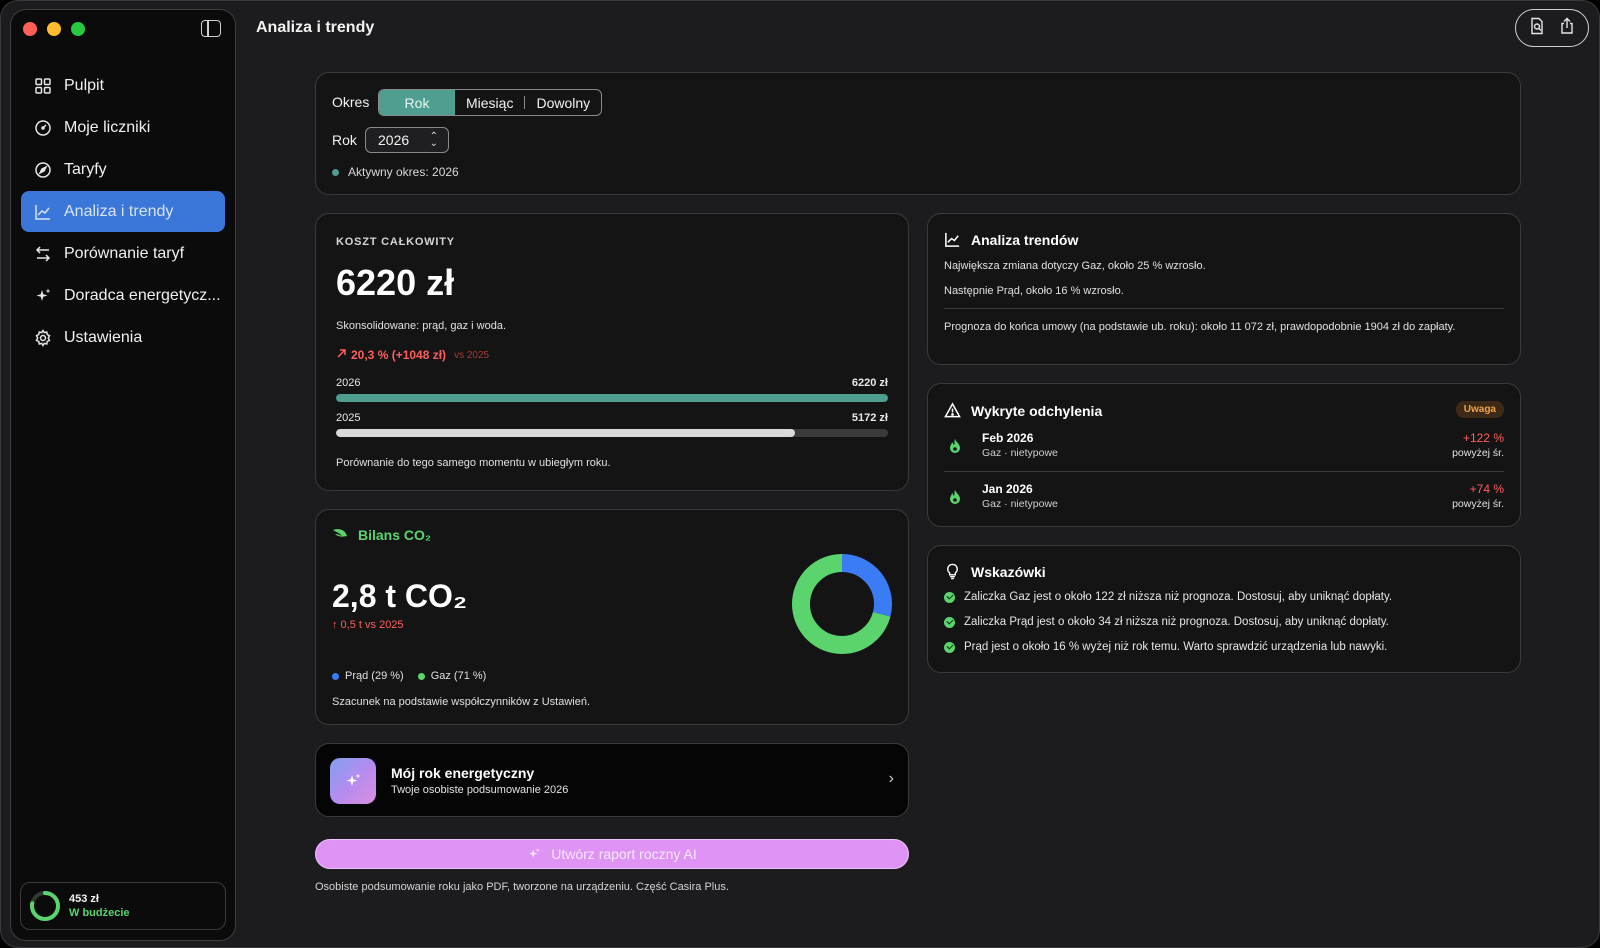 The height and width of the screenshot is (948, 1600). What do you see at coordinates (433, 140) in the screenshot?
I see `chevron-updown-icon: ⌃ ⌄` at bounding box center [433, 140].